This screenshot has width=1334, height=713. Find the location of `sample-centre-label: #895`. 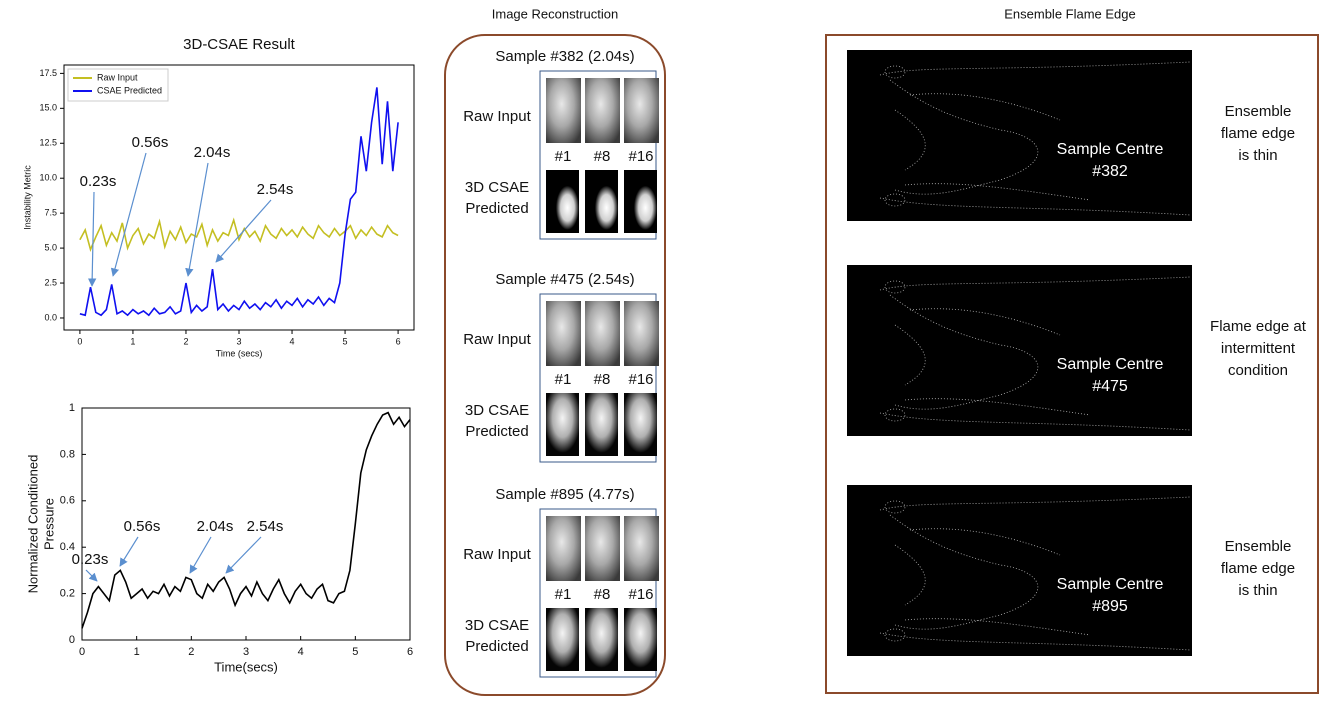

sample-centre-label: #895 is located at coordinates (1110, 606).